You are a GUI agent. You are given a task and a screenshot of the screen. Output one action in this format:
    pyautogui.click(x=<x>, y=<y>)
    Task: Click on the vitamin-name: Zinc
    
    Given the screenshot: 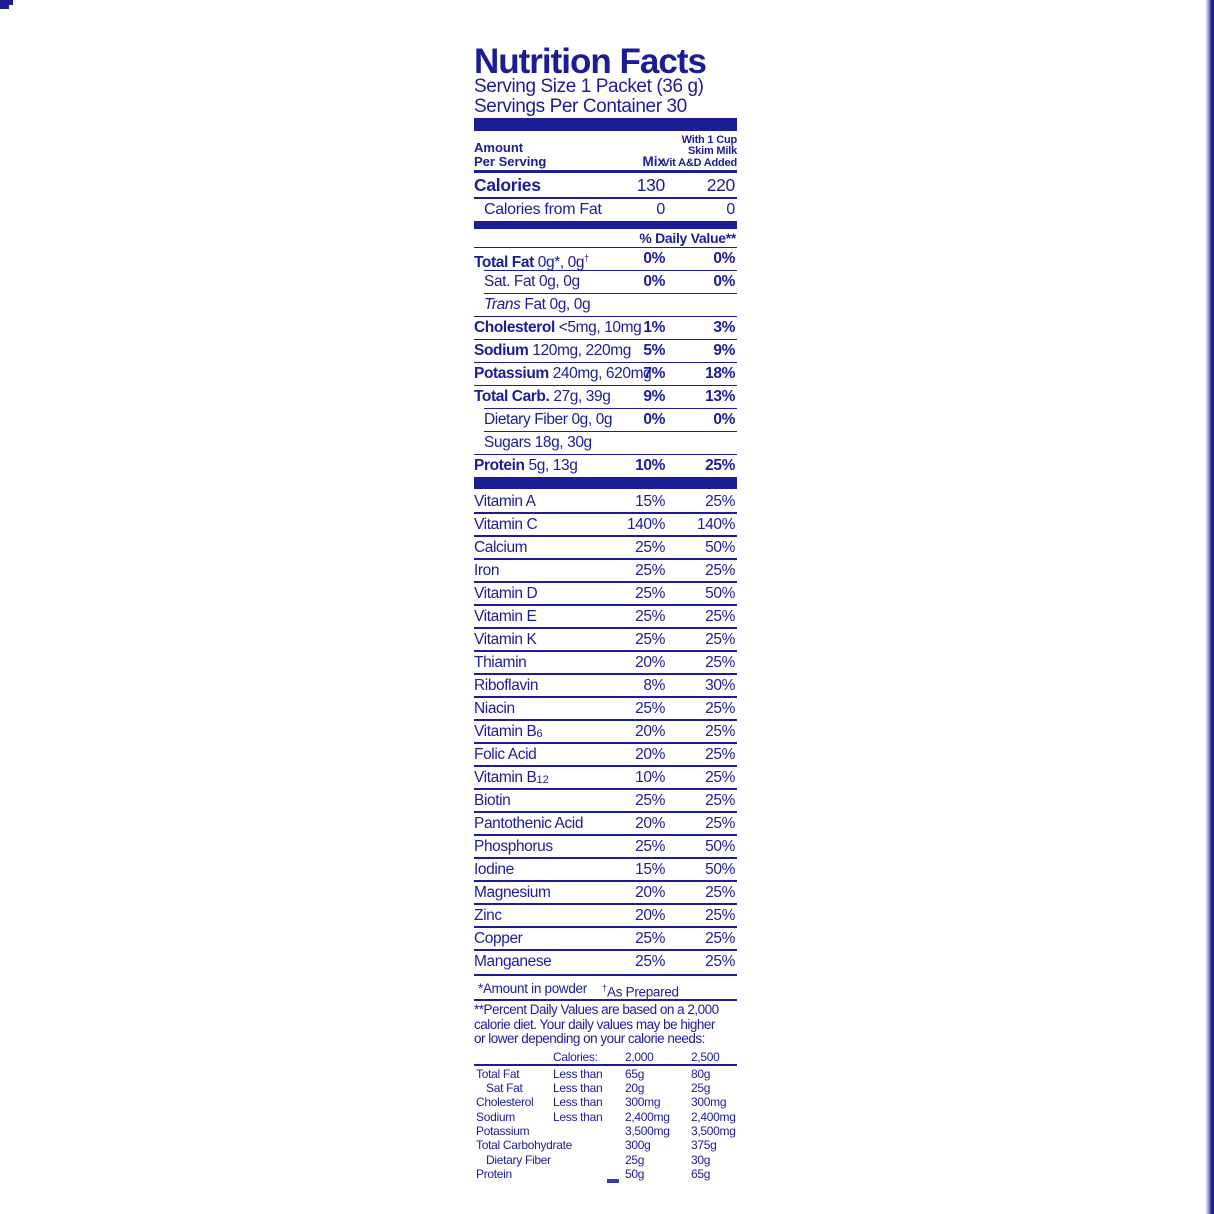 What is the action you would take?
    pyautogui.click(x=488, y=915)
    